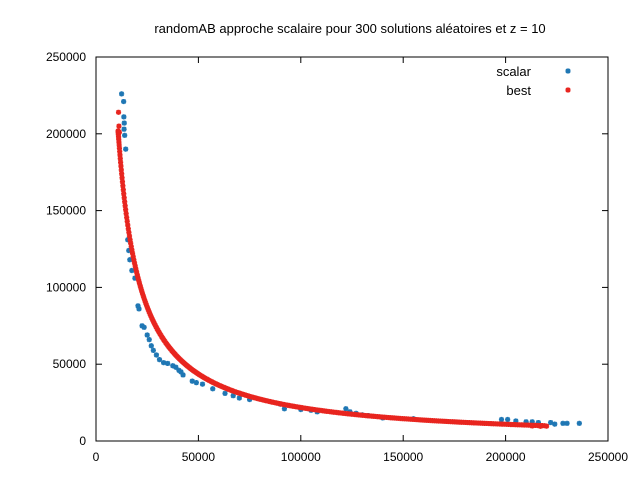 Image resolution: width=640 pixels, height=480 pixels. Describe the element at coordinates (66, 287) in the screenshot. I see `y-tick-label: 100000` at that location.